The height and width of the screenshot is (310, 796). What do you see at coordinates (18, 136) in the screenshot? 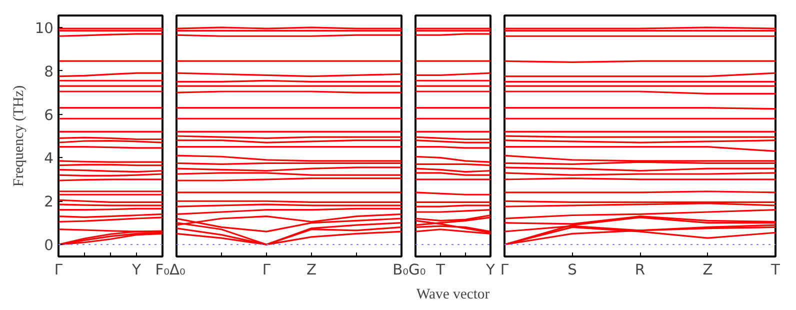
I see `y-axis-title: Frequency (THz)` at bounding box center [18, 136].